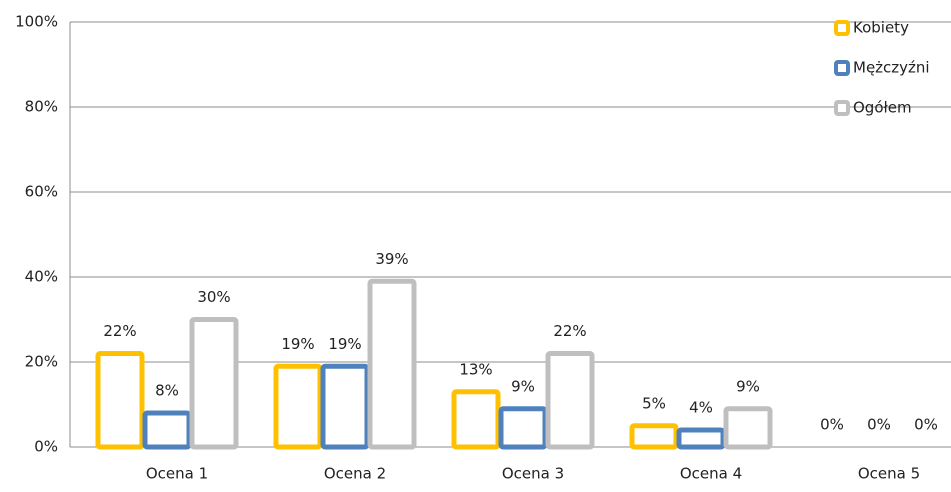 The width and height of the screenshot is (951, 492). What do you see at coordinates (889, 474) in the screenshot?
I see `x-tick-label: Ocena 5` at bounding box center [889, 474].